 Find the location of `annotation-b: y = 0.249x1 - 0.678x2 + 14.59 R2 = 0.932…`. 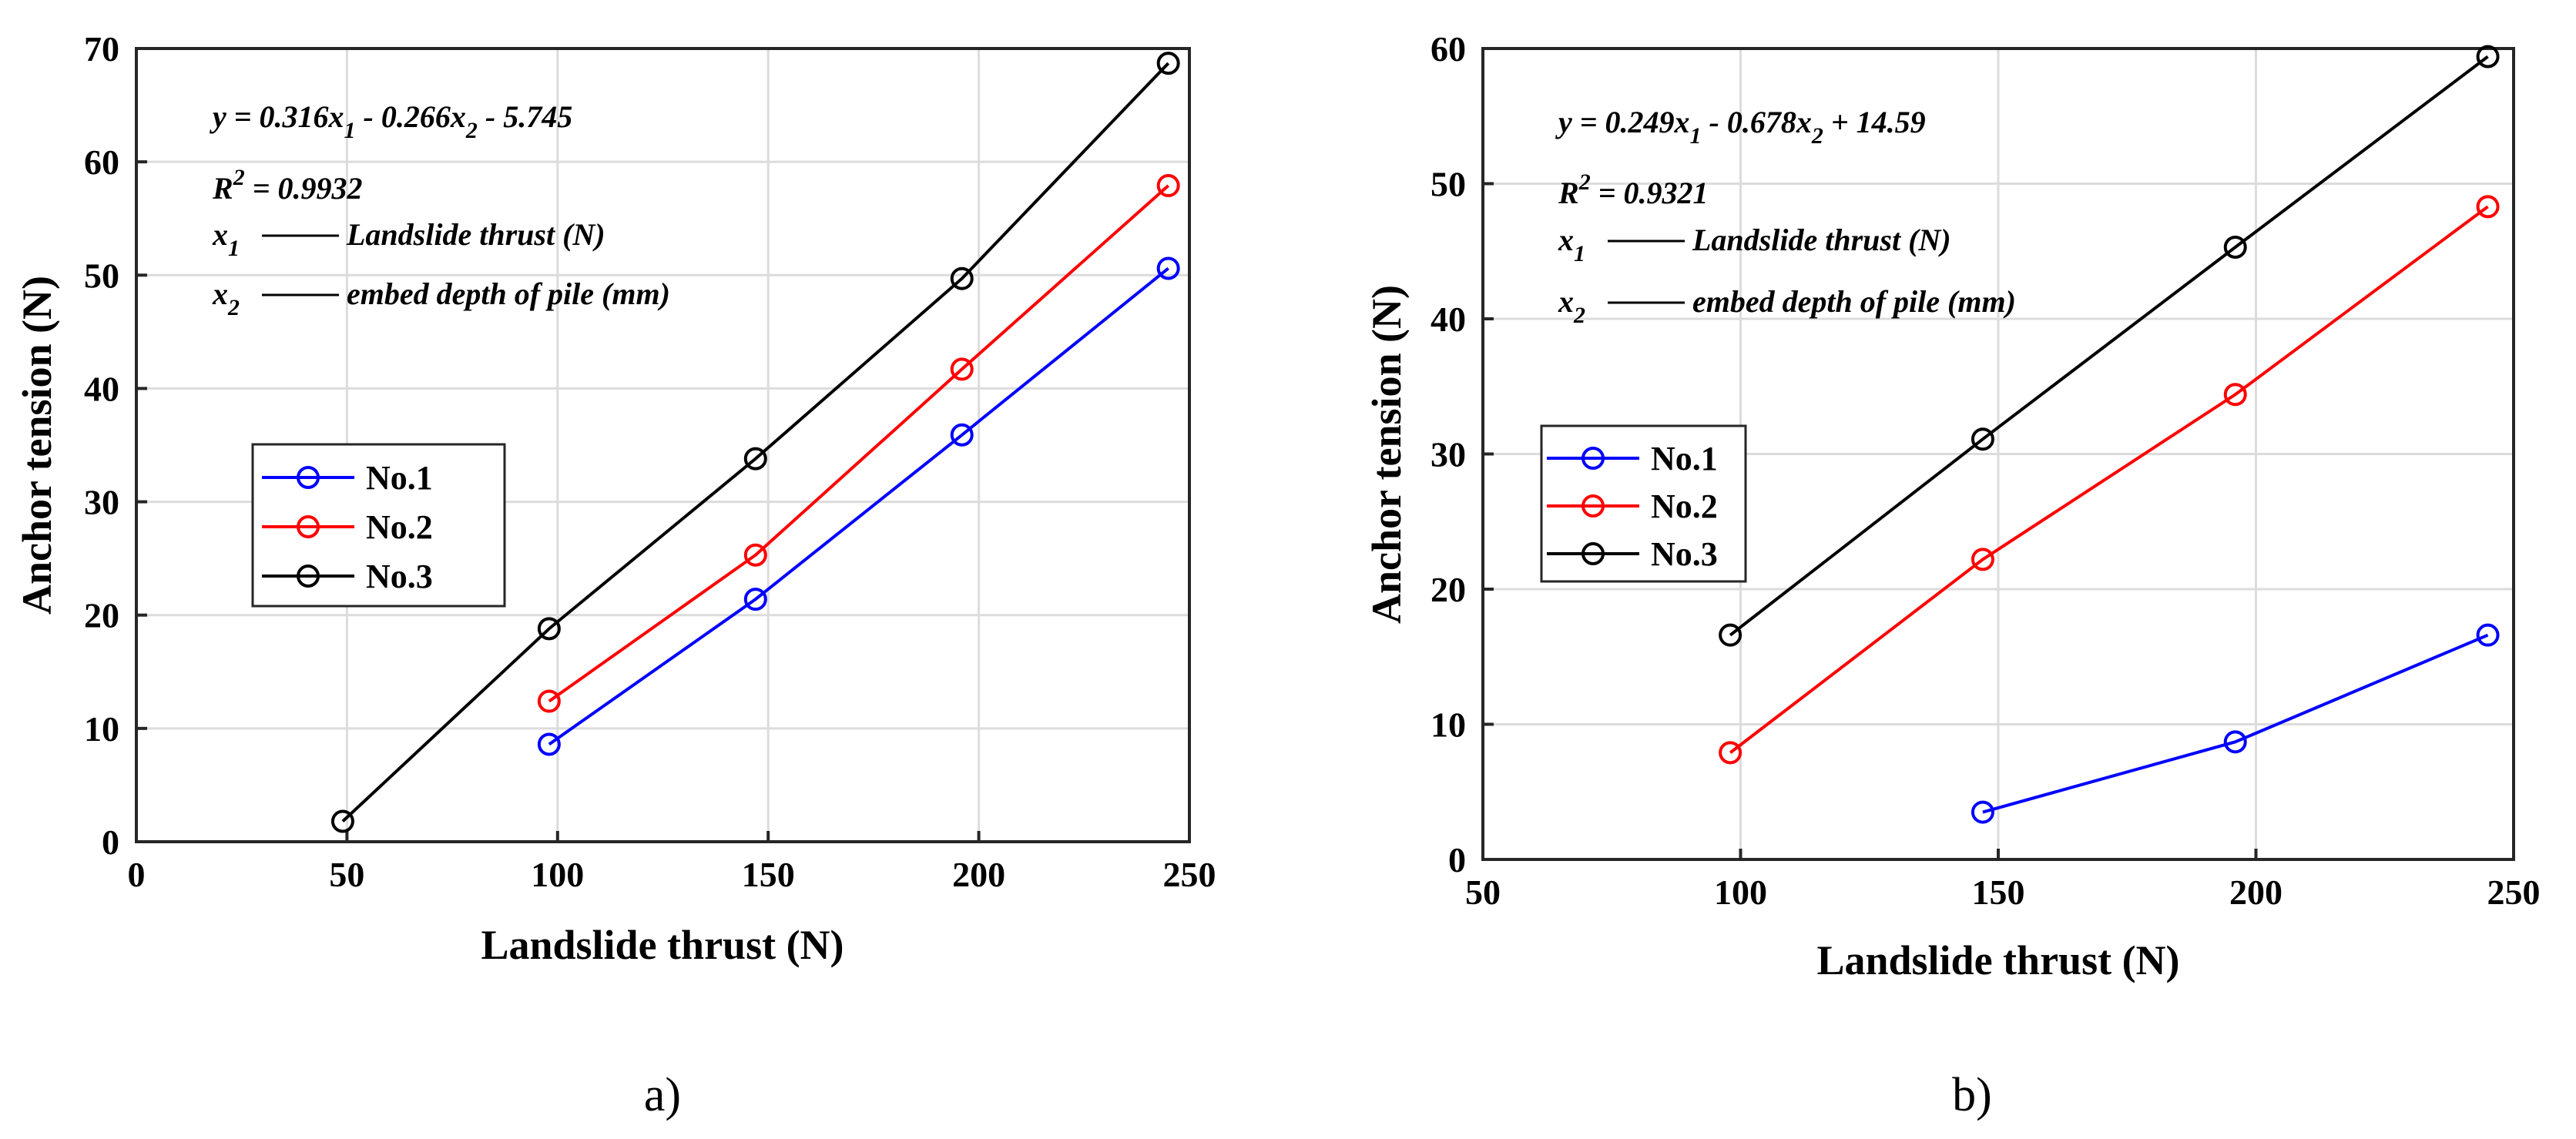

annotation-b: y = 0.249x1 - 0.678x2 + 14.59 R2 = 0.932… is located at coordinates (1785, 216).